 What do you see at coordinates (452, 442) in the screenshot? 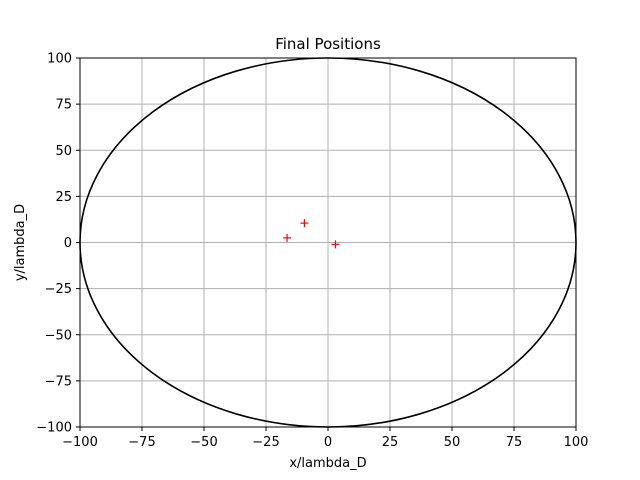
I see `x-tick-label: 50` at bounding box center [452, 442].